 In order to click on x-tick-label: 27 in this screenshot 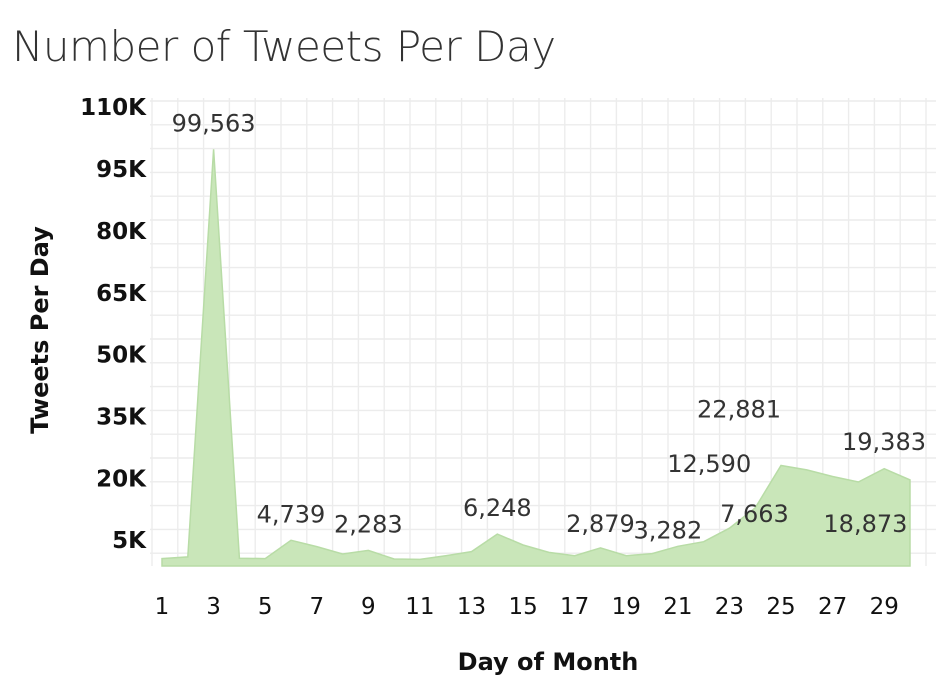, I will do `click(832, 607)`.